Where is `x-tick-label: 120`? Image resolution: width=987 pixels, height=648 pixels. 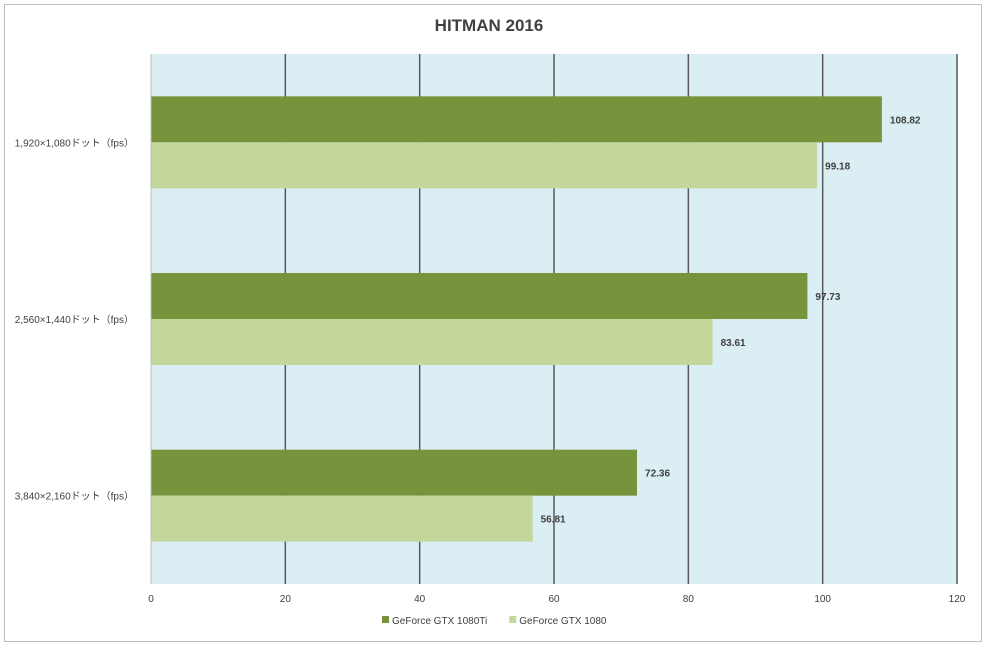 x-tick-label: 120 is located at coordinates (957, 599).